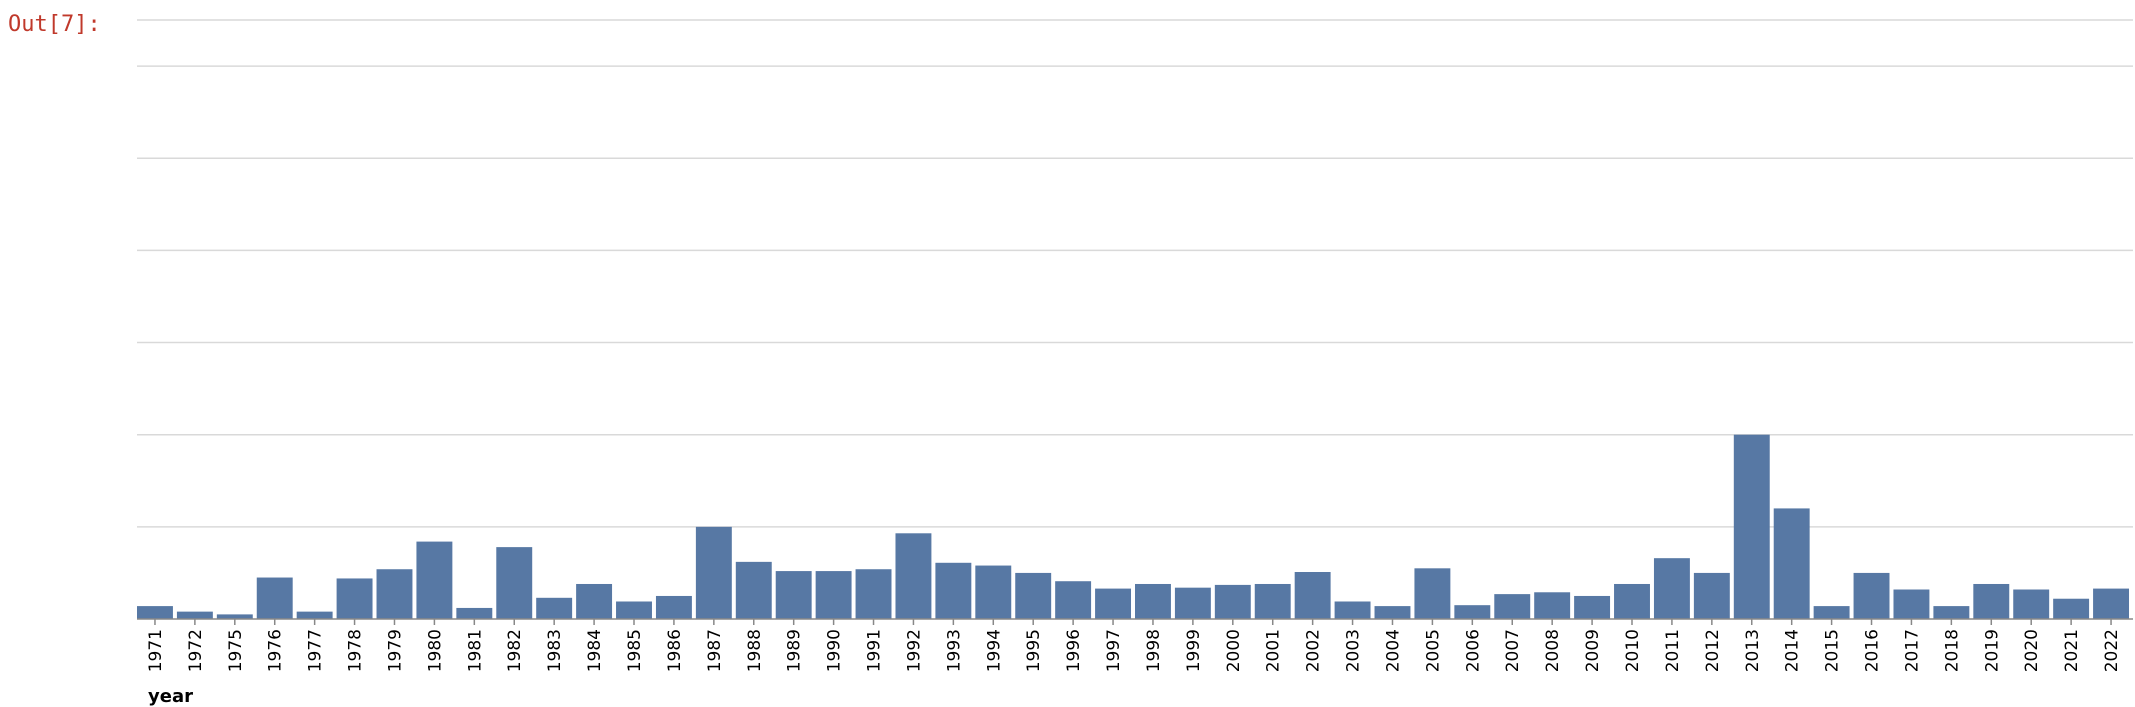  Describe the element at coordinates (994, 650) in the screenshot. I see `x-tick-label: 1994` at that location.